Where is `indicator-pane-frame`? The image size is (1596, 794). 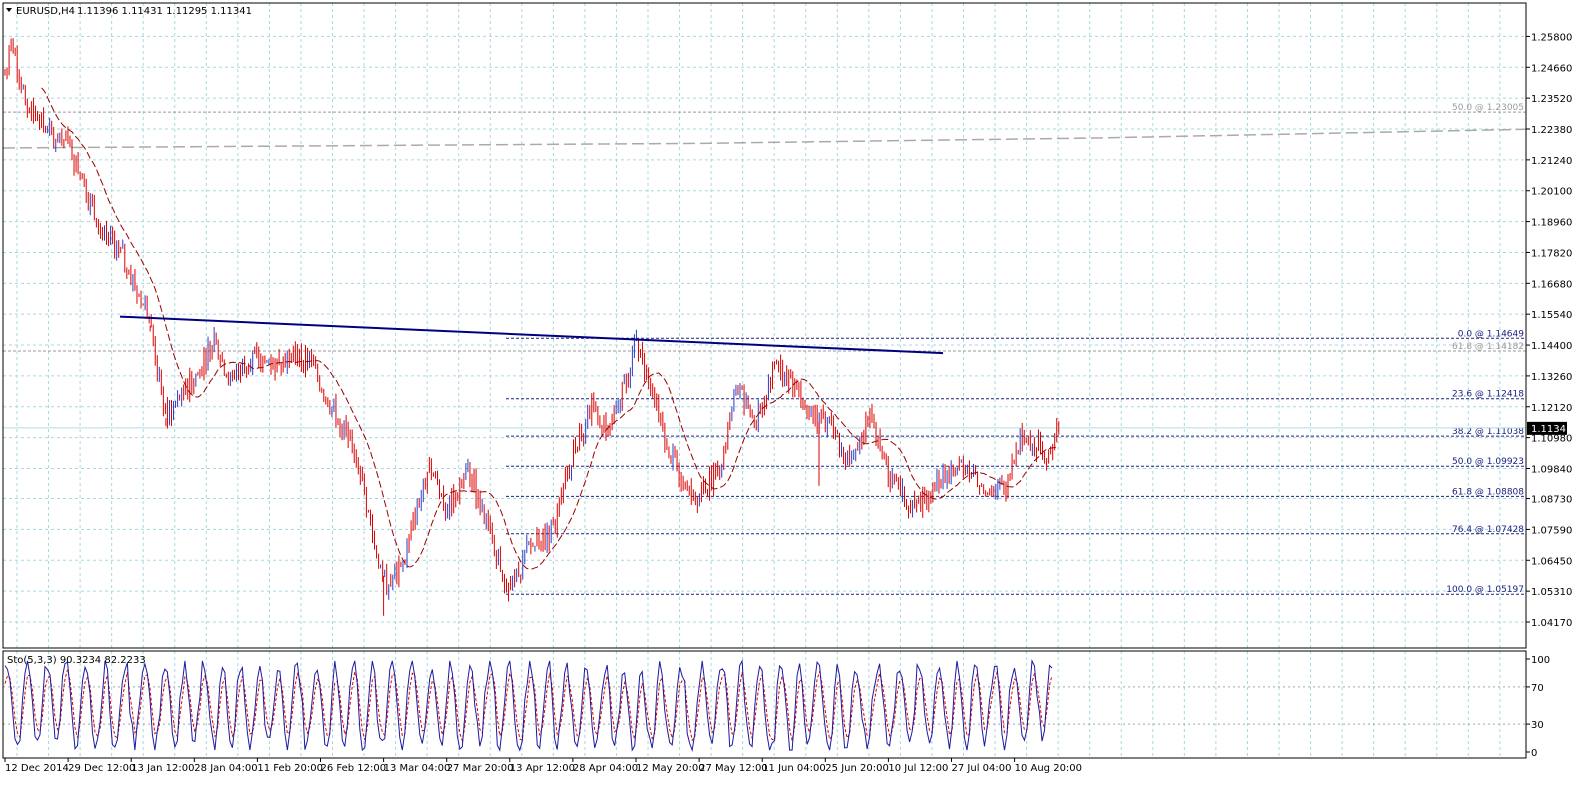
indicator-pane-frame is located at coordinates (764, 704).